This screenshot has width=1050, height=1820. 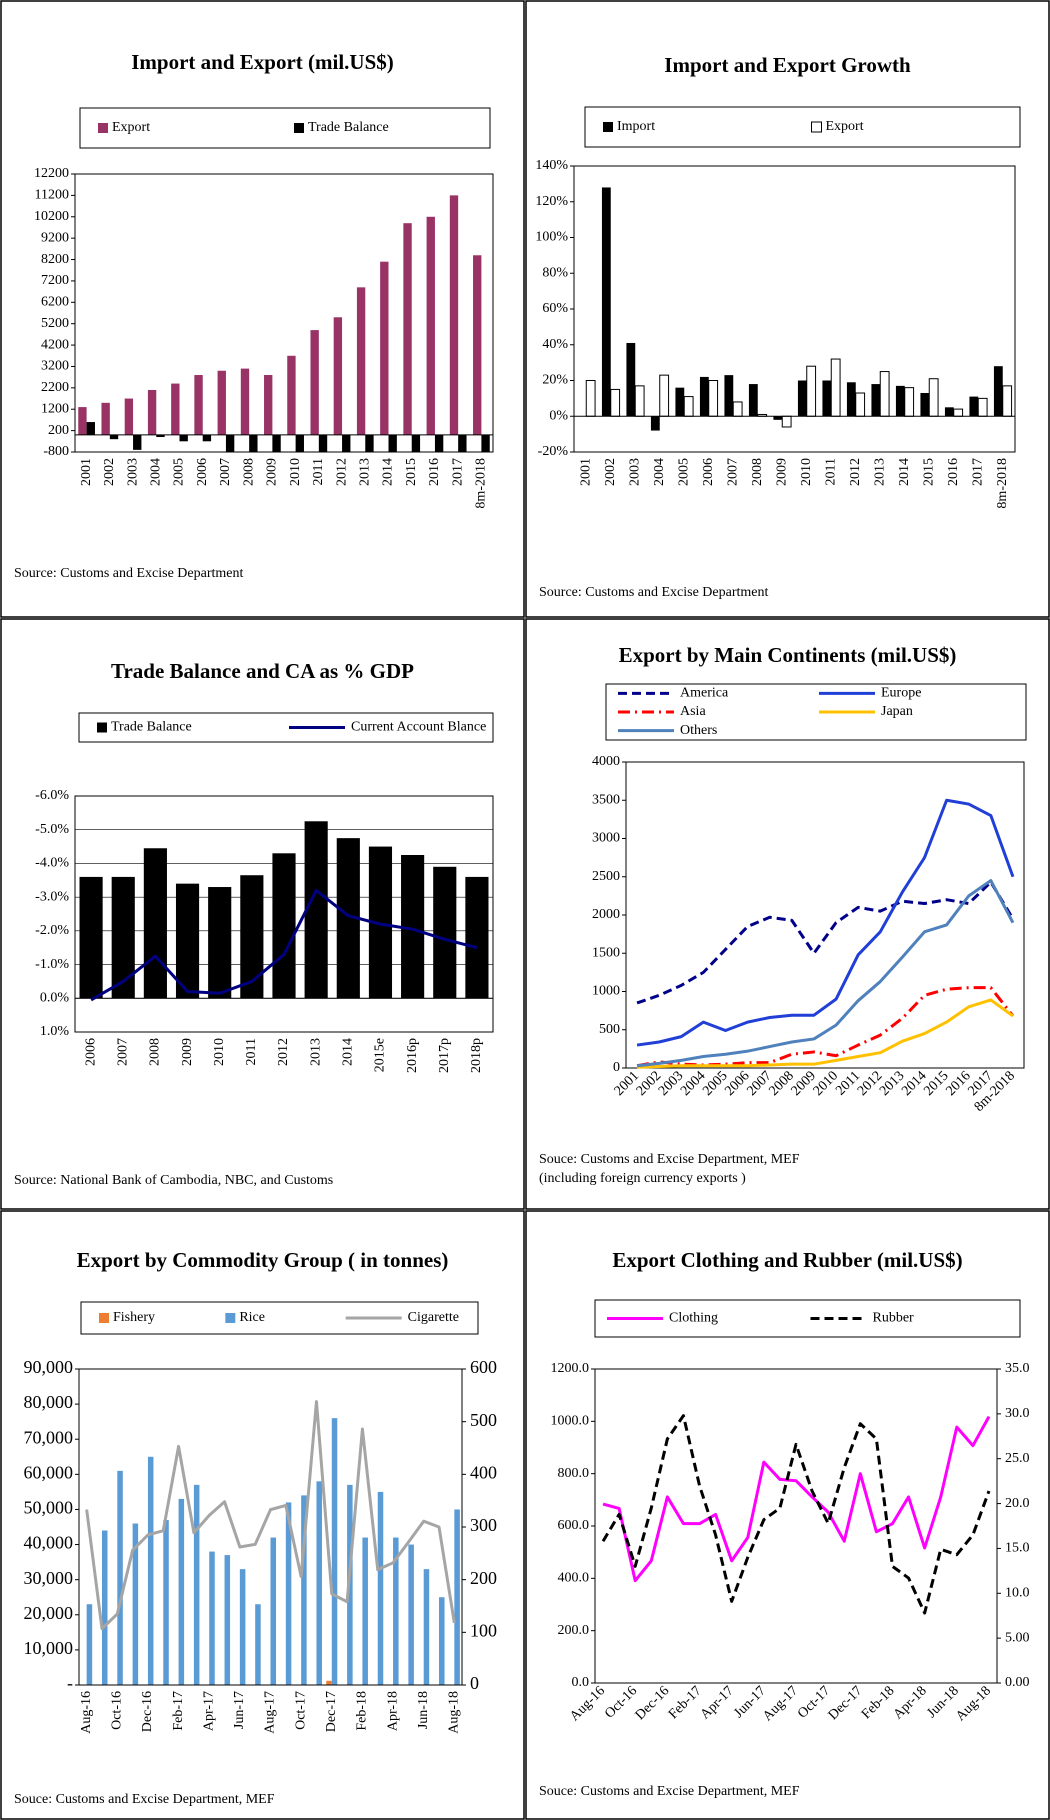 I want to click on y-tick-label: 3000, so click(x=606, y=838).